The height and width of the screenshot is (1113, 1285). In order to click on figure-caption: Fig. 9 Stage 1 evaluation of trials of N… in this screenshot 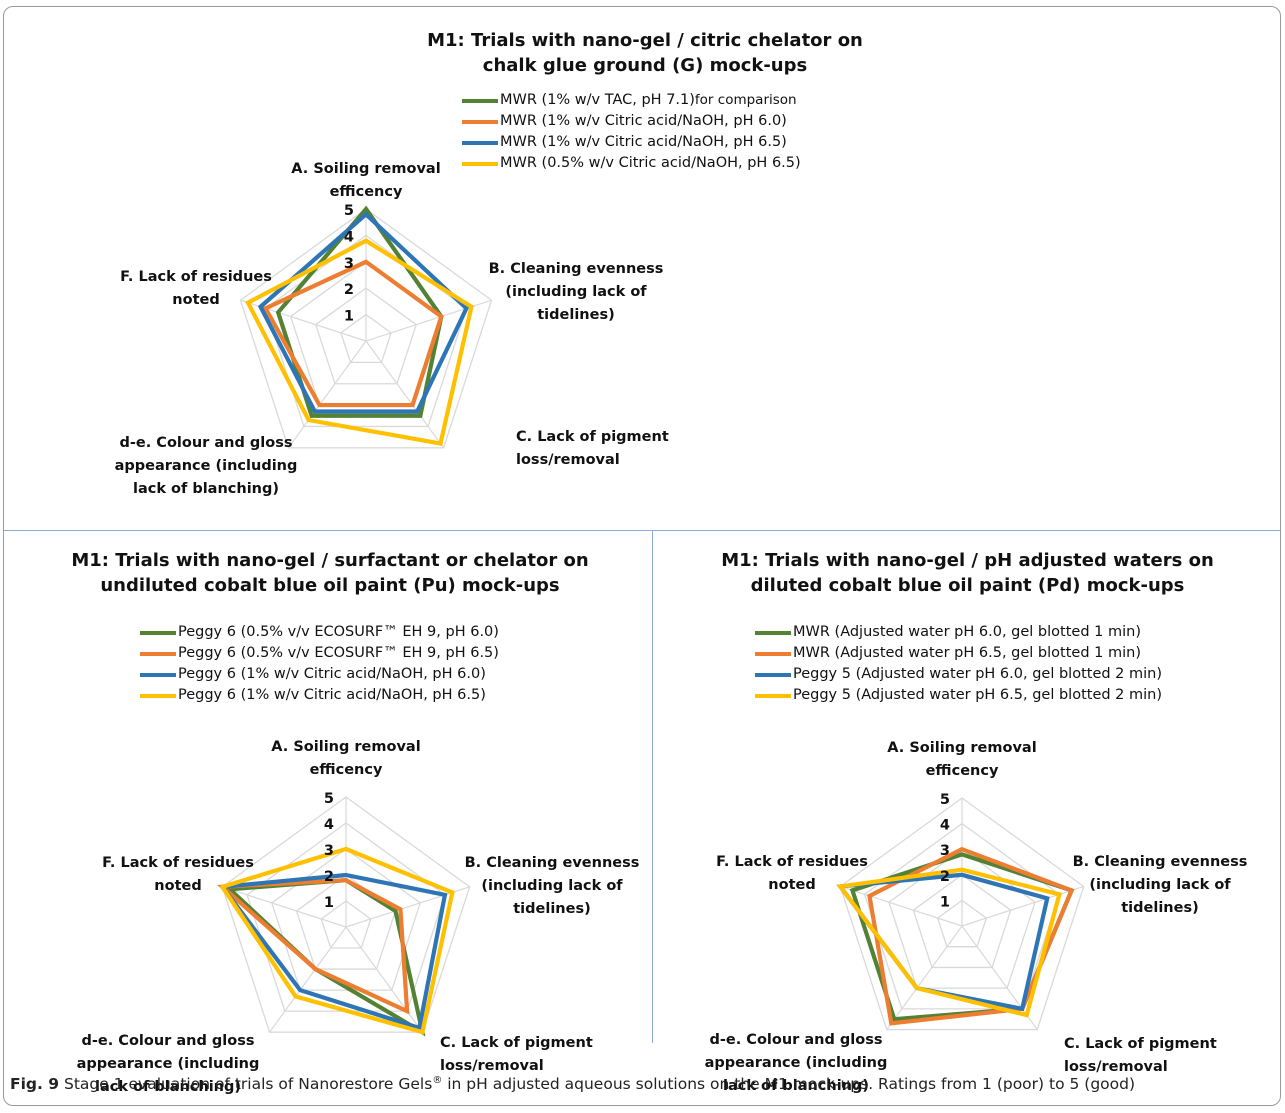, I will do `click(572, 1084)`.